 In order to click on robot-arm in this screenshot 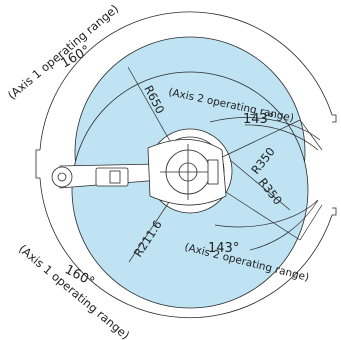, I will do `click(139, 172)`.